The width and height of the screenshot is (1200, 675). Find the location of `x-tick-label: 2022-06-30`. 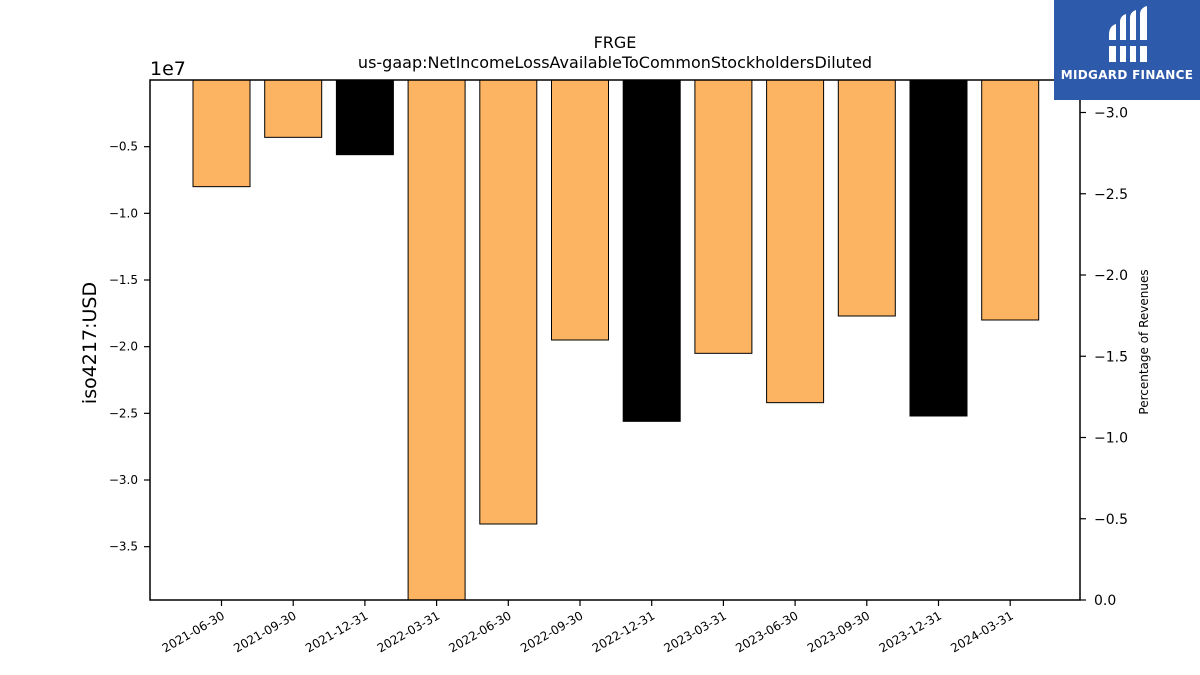

x-tick-label: 2022-06-30 is located at coordinates (479, 631).